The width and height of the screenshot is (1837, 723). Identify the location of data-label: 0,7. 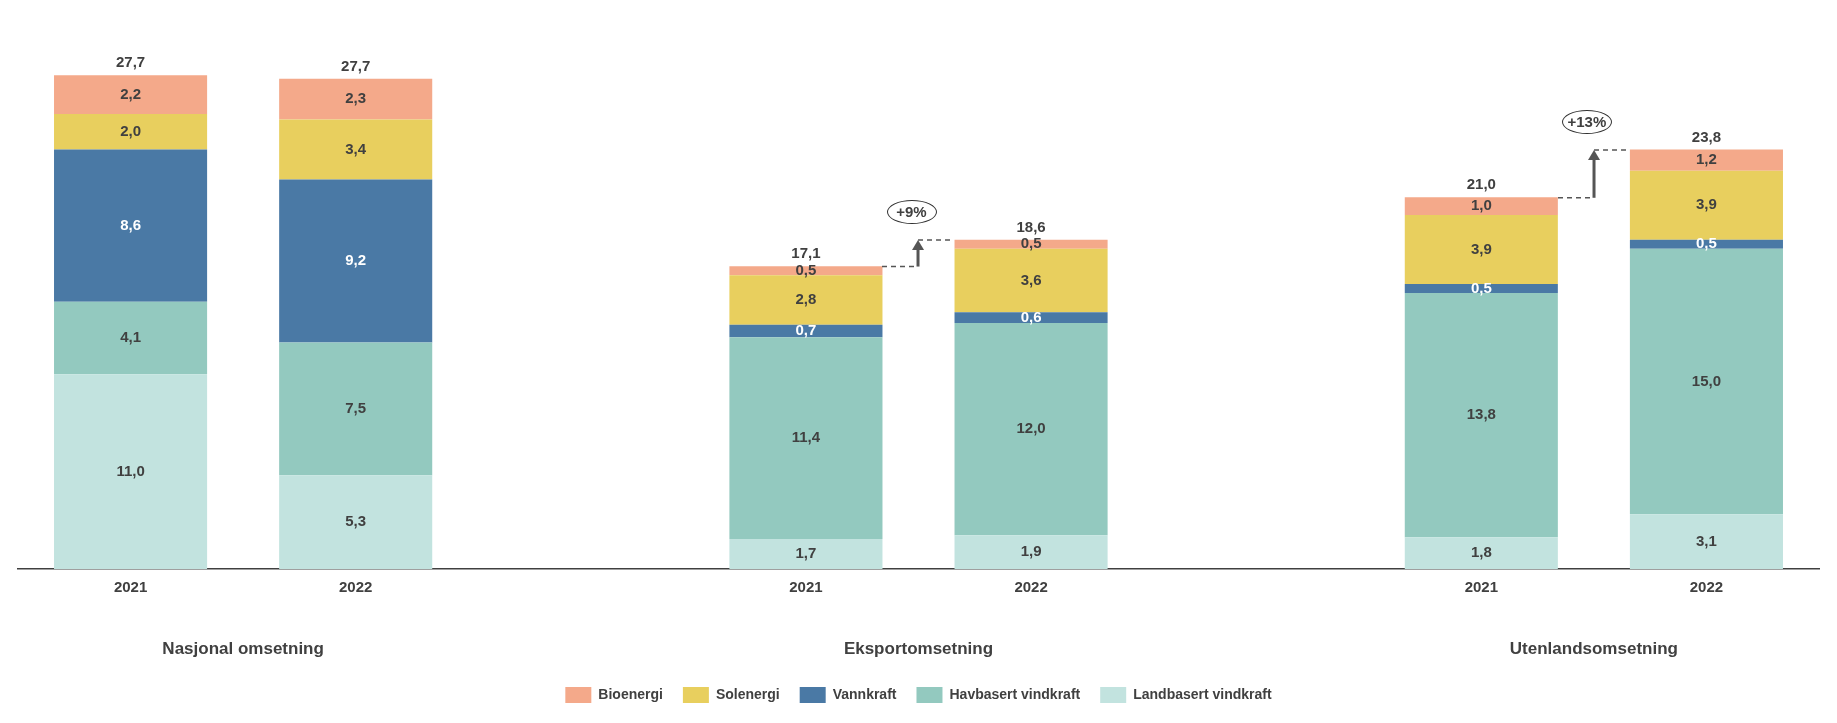
(806, 330).